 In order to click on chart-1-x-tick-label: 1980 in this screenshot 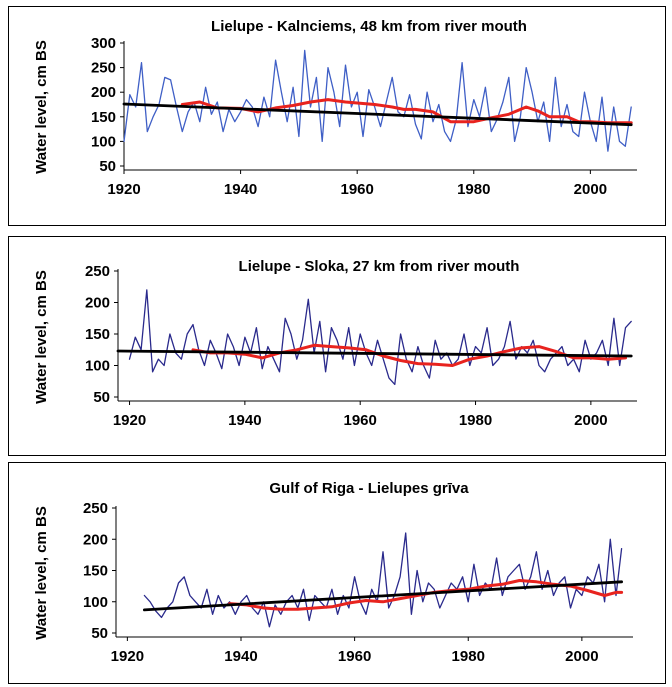, I will do `click(475, 420)`.